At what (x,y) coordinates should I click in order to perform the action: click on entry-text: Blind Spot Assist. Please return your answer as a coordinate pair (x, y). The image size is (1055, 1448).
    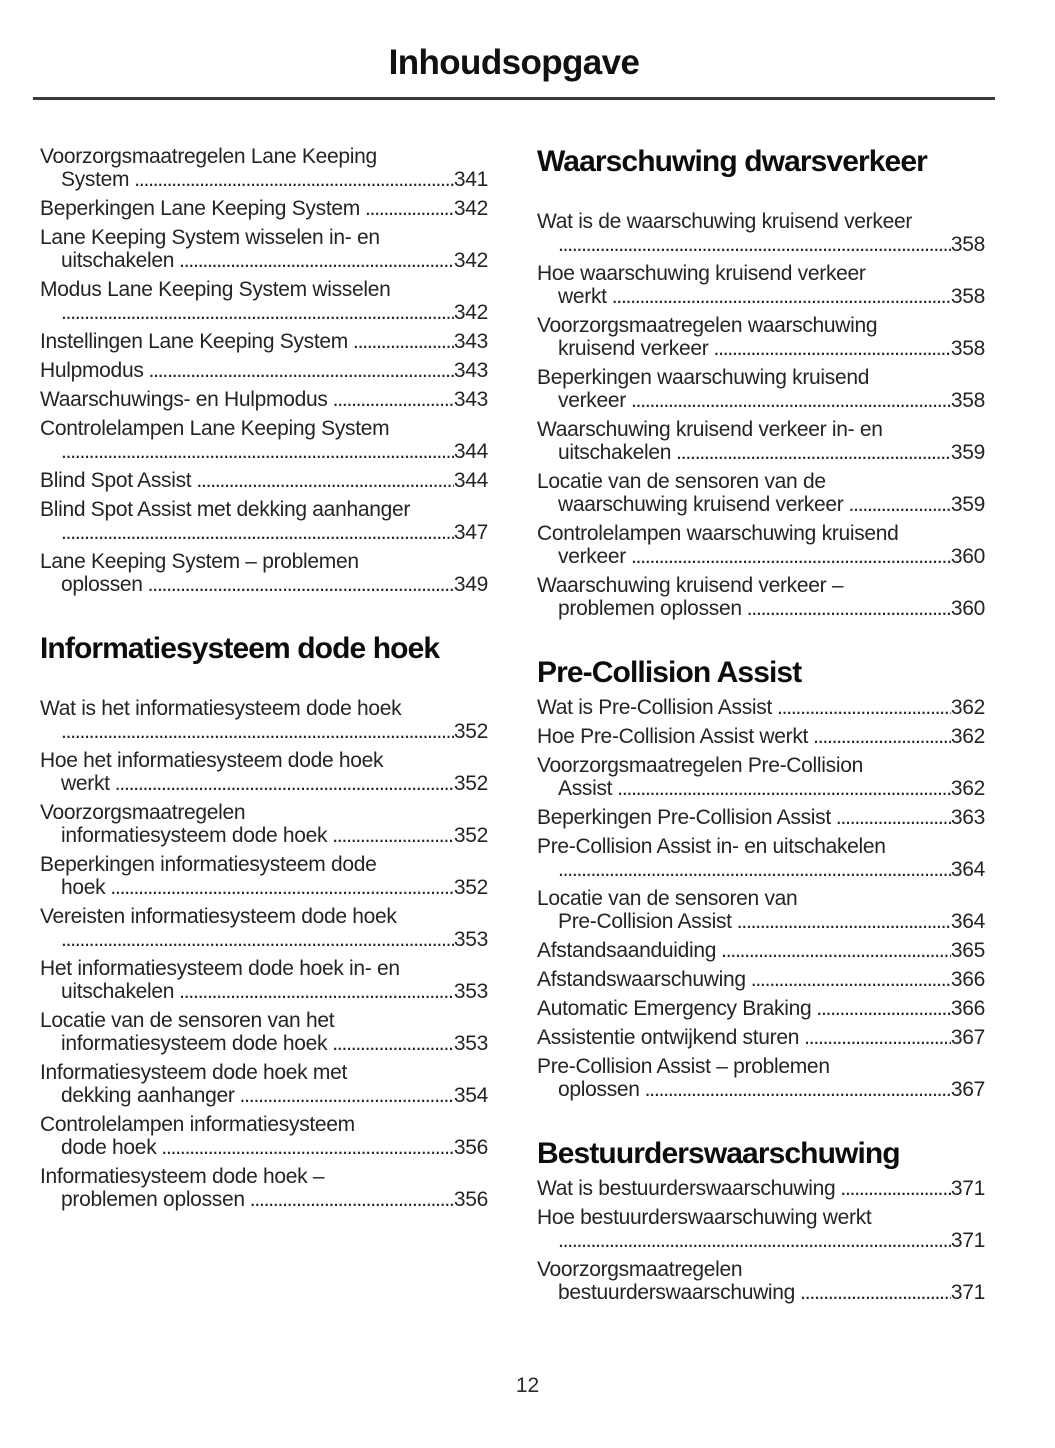
    Looking at the image, I should click on (116, 480).